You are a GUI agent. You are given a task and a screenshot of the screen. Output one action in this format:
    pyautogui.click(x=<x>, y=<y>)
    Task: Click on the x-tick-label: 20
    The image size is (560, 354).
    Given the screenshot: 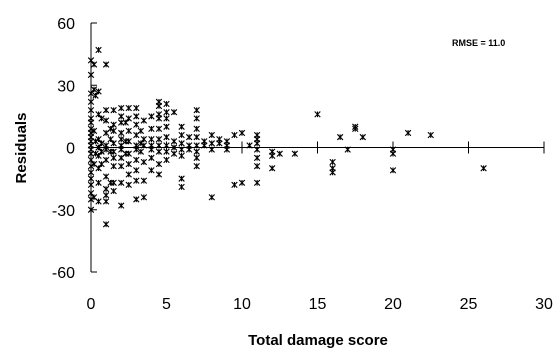 What is the action you would take?
    pyautogui.click(x=393, y=304)
    